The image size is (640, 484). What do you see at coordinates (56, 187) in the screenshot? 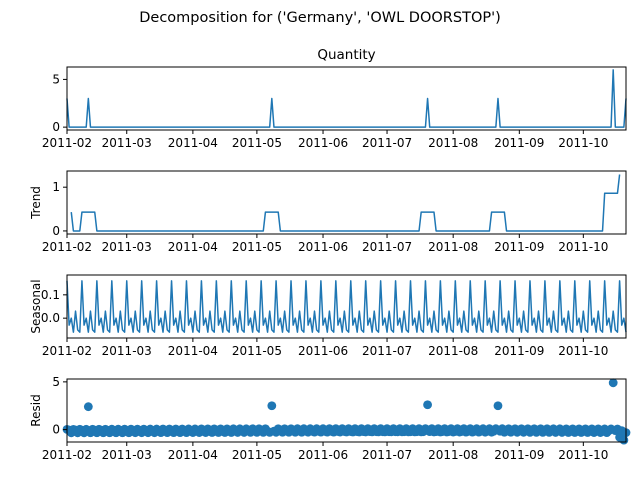
I see `y-tick-label: 1` at bounding box center [56, 187].